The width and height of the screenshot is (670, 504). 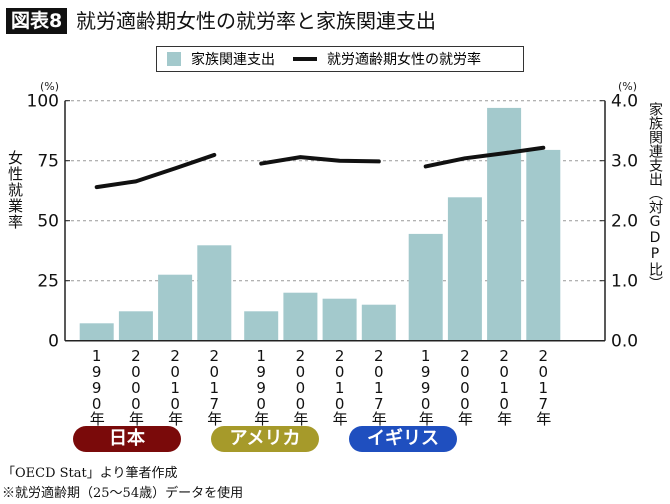 What do you see at coordinates (624, 222) in the screenshot?
I see `right-tick-label: 2.0` at bounding box center [624, 222].